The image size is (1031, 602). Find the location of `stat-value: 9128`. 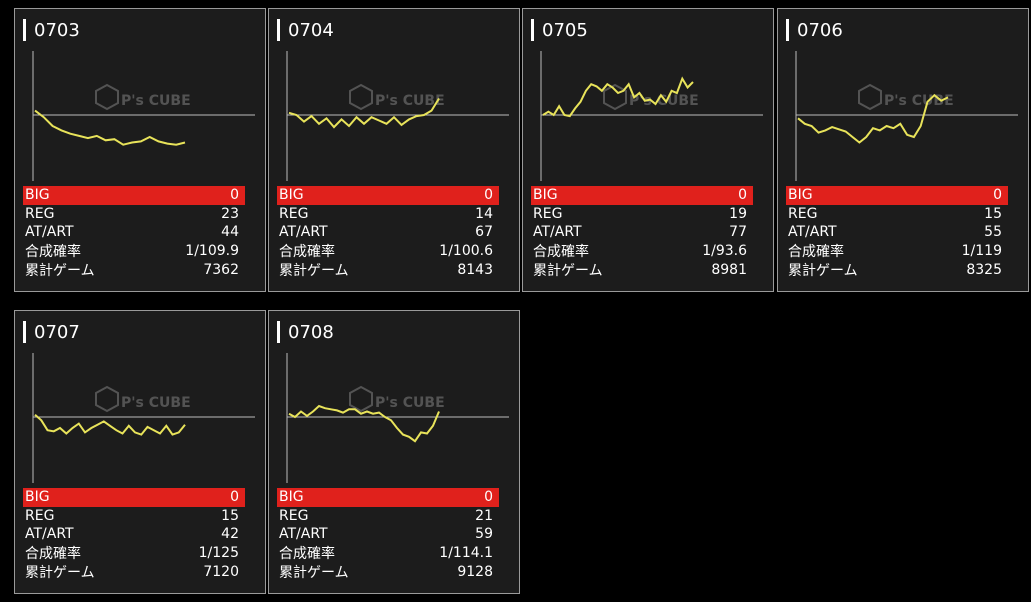

stat-value: 9128 is located at coordinates (475, 571).